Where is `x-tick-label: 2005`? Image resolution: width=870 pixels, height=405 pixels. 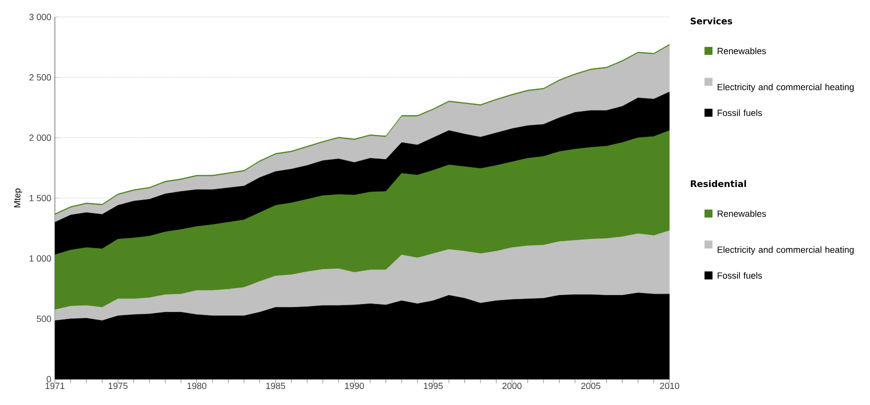 x-tick-label: 2005 is located at coordinates (590, 385).